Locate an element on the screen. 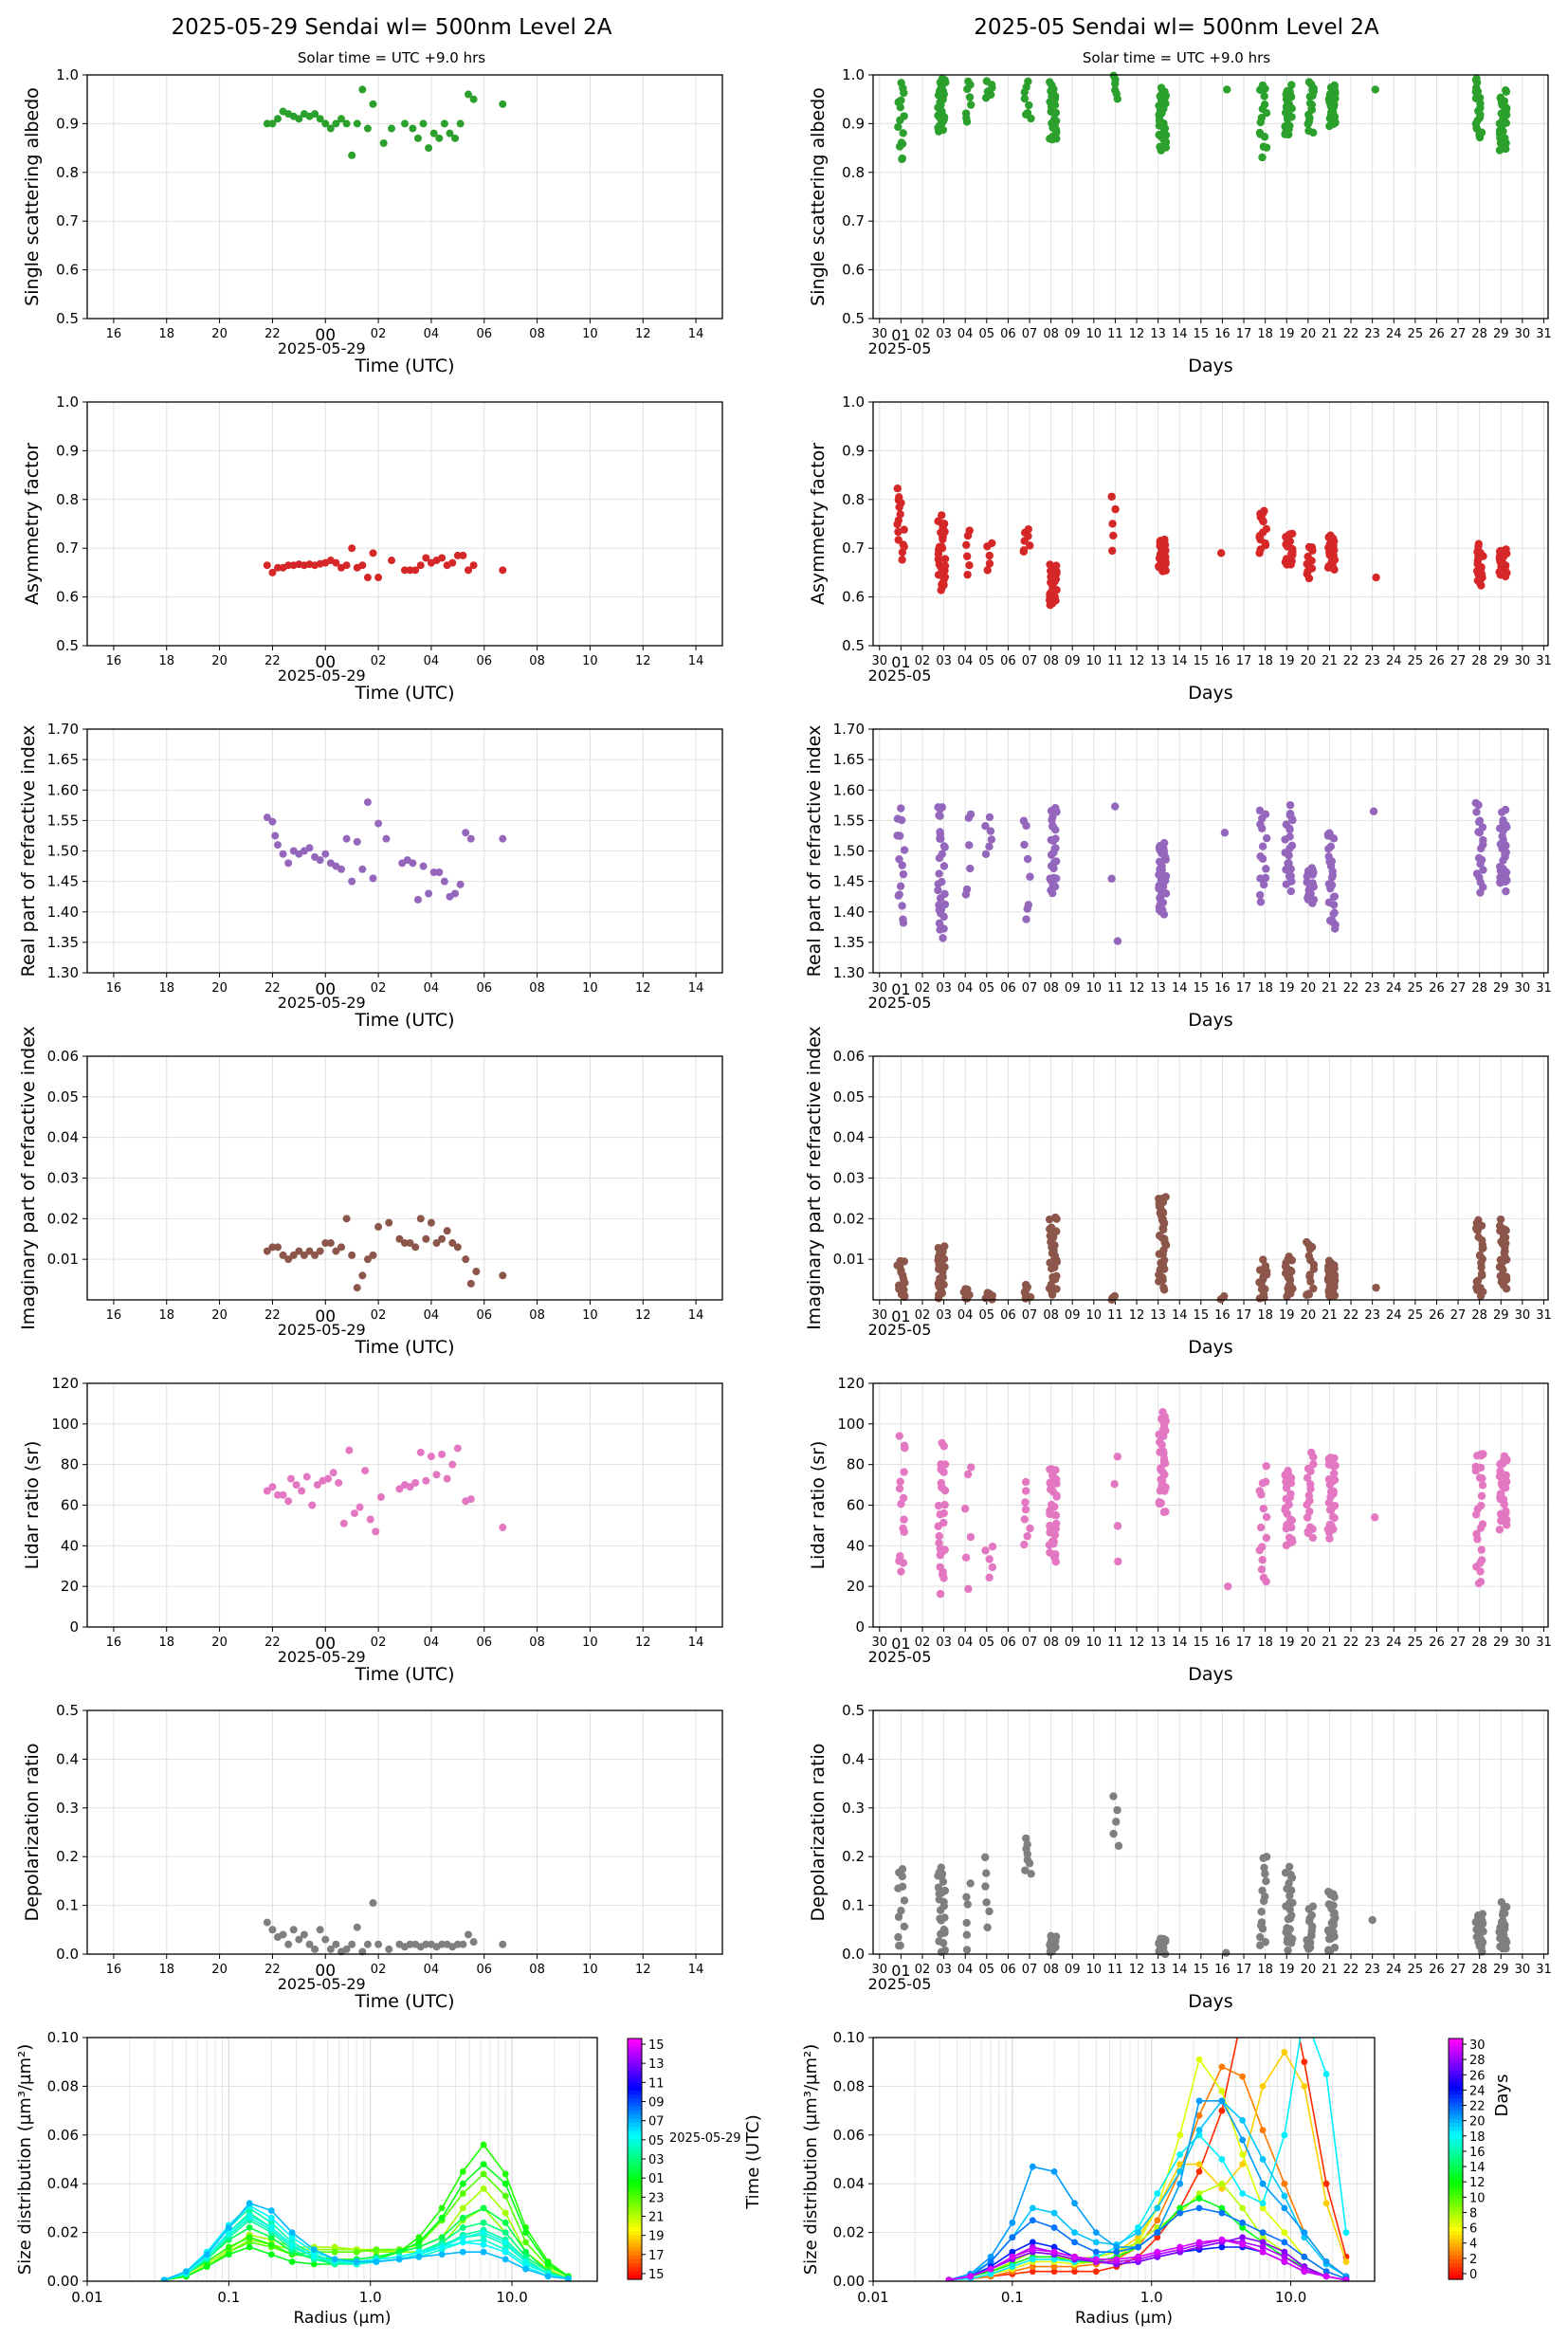  x-tick-label: 20 is located at coordinates (219, 334).